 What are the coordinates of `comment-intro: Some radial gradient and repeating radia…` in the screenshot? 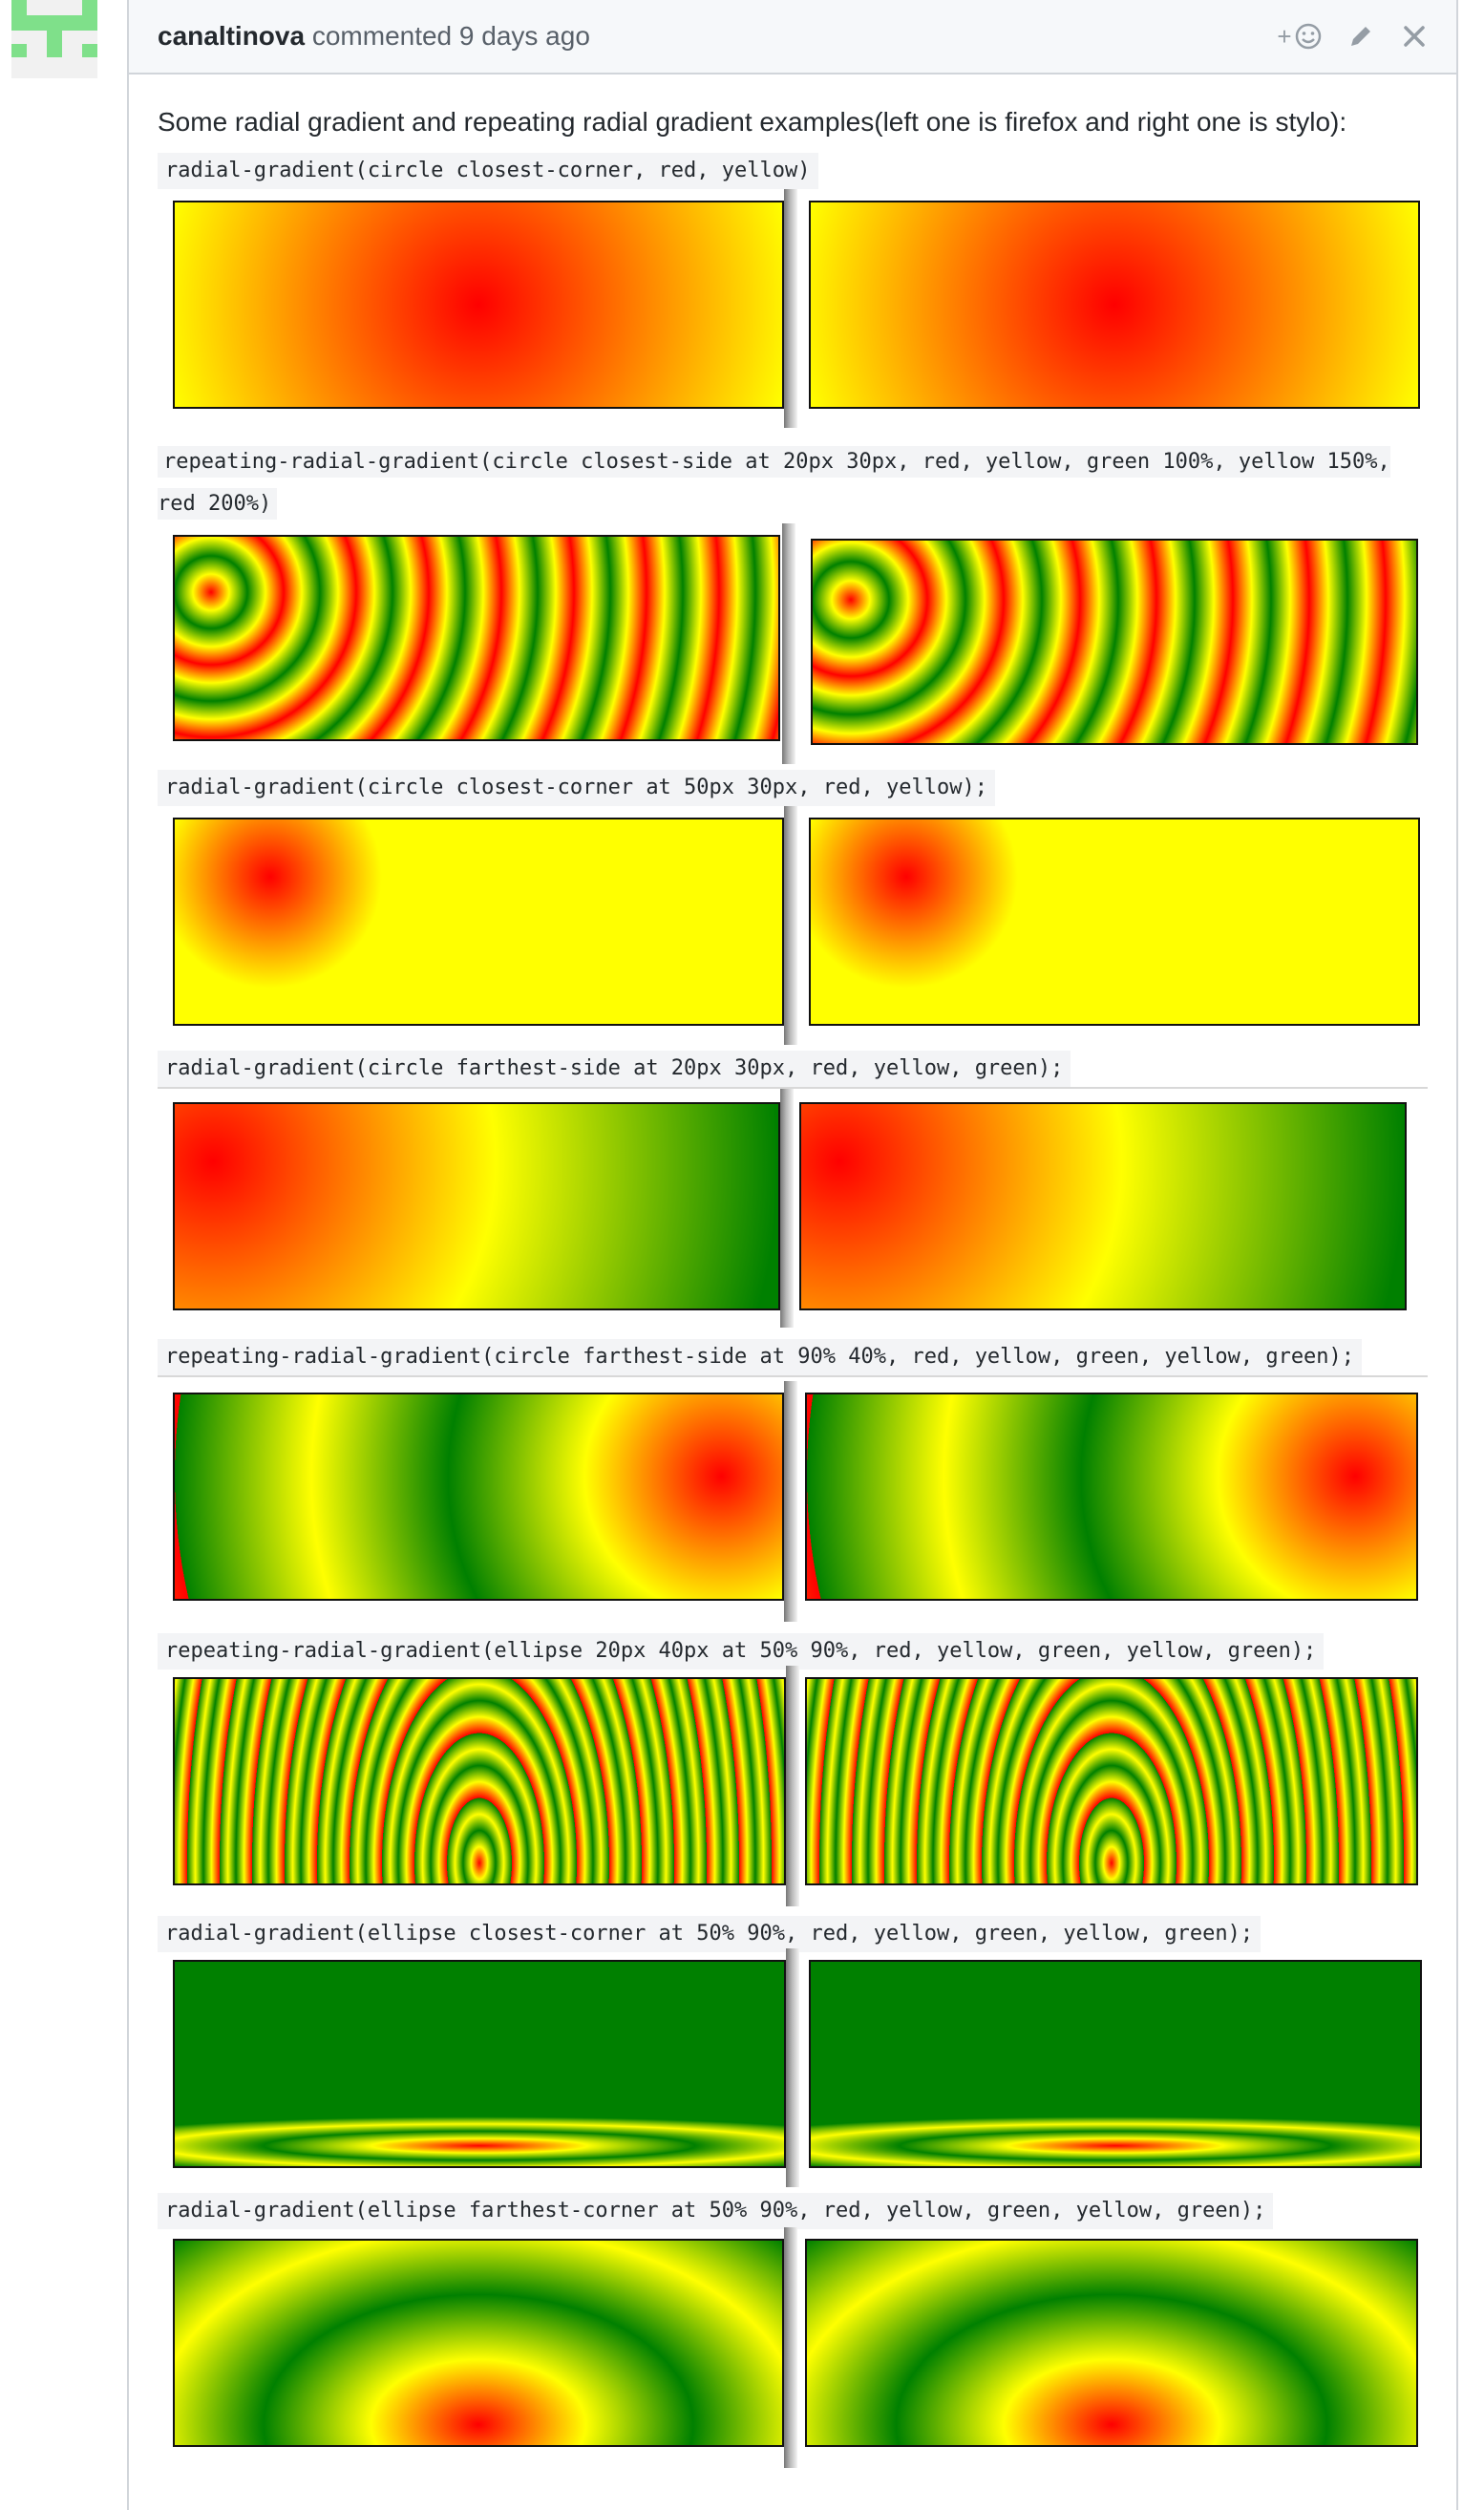 It's located at (753, 122).